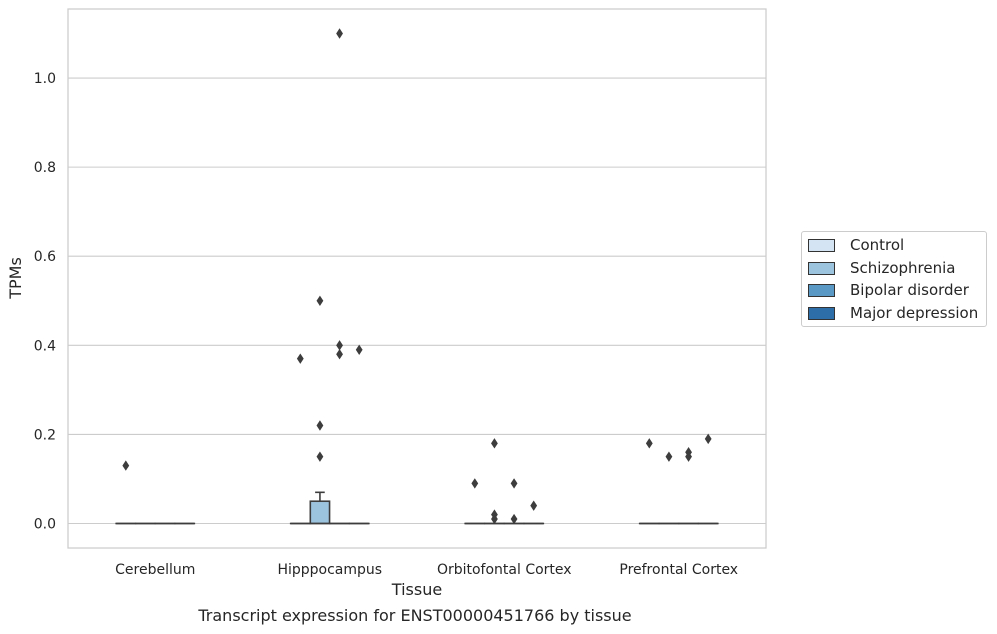 This screenshot has width=997, height=634. Describe the element at coordinates (821, 290) in the screenshot. I see `legend-swatch-bipolar-disorder` at that location.